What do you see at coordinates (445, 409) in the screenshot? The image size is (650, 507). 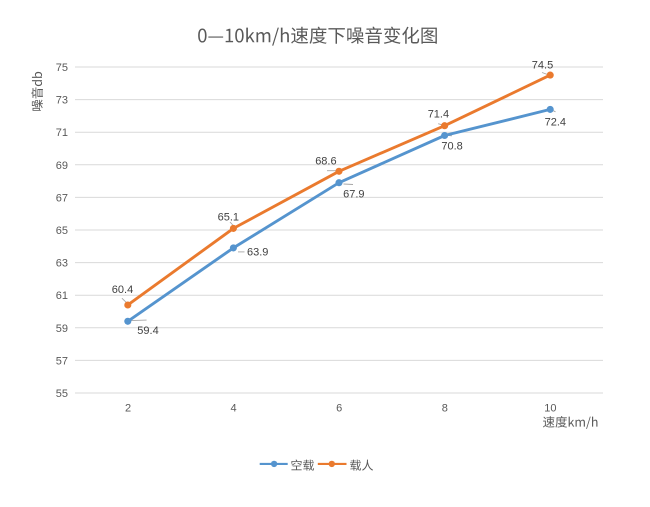 I see `svg-text: 8` at bounding box center [445, 409].